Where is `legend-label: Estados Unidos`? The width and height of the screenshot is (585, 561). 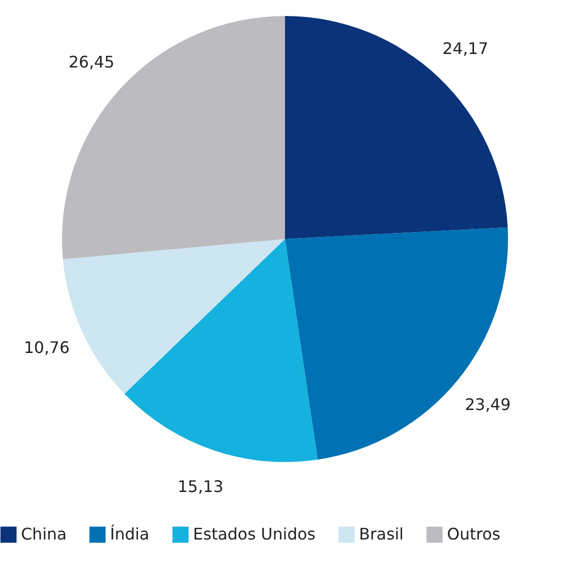 legend-label: Estados Unidos is located at coordinates (254, 534).